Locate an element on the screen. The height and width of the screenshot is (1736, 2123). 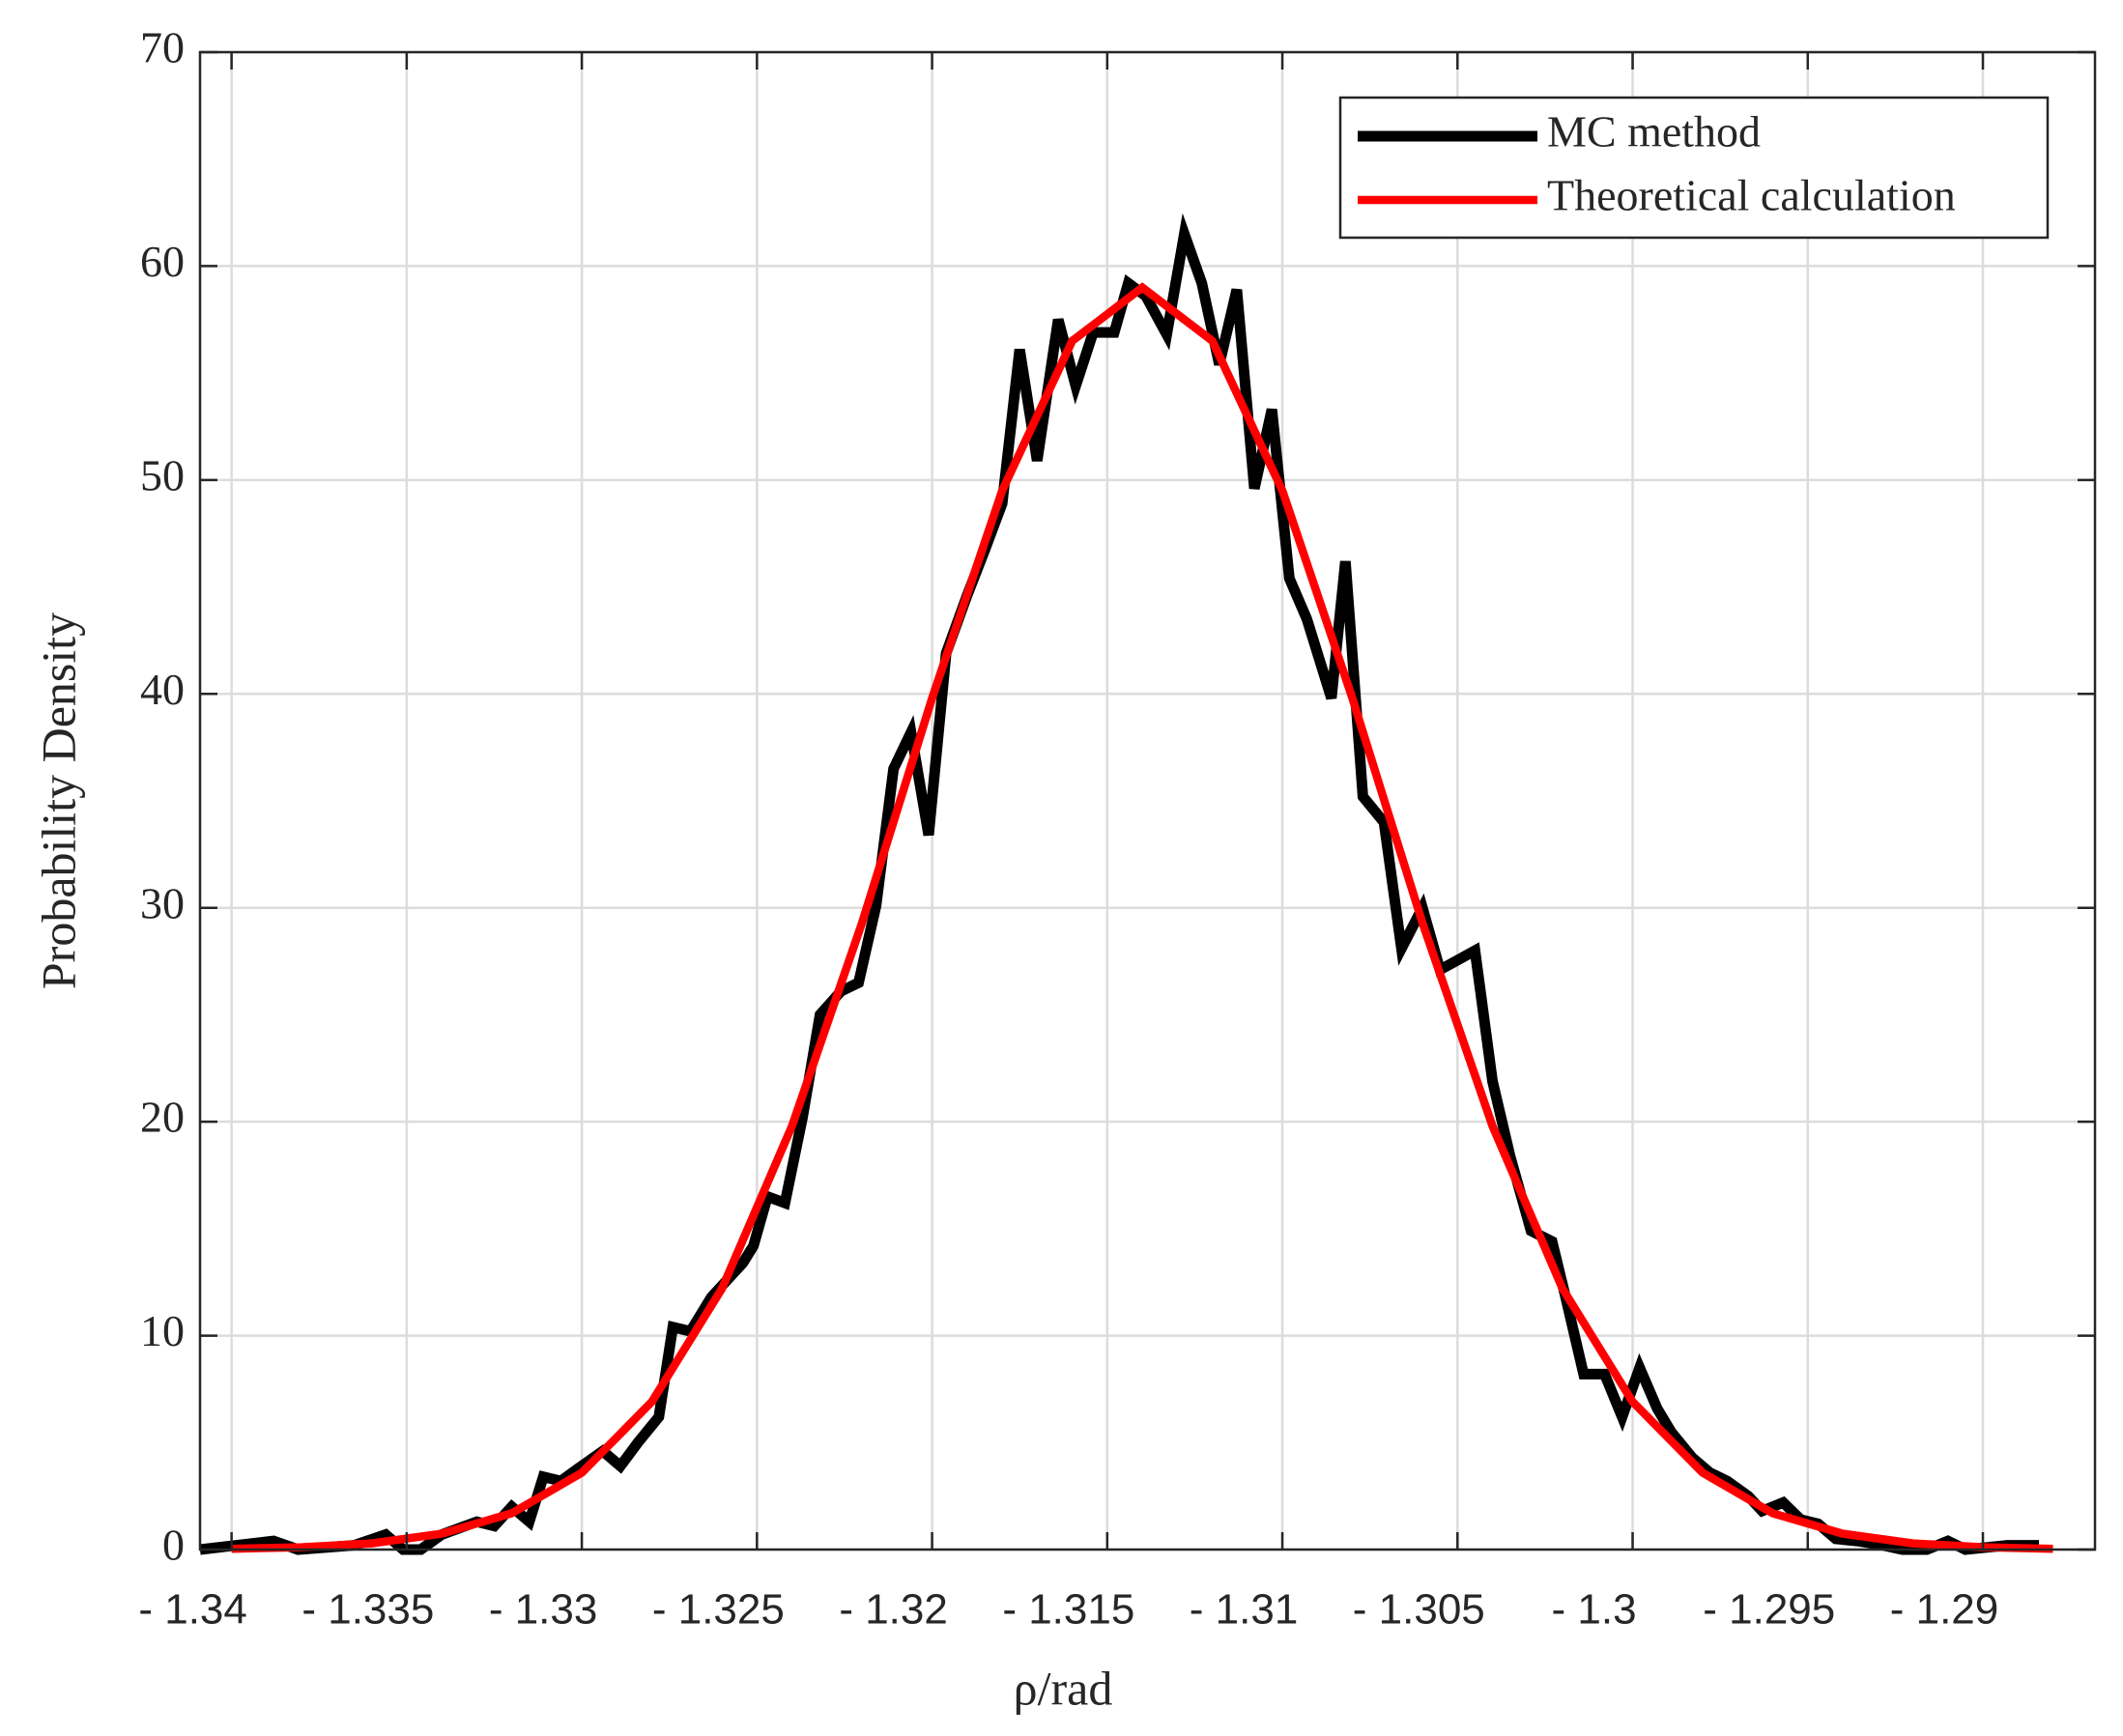
x-tick-label: - 1.3 is located at coordinates (1595, 1610).